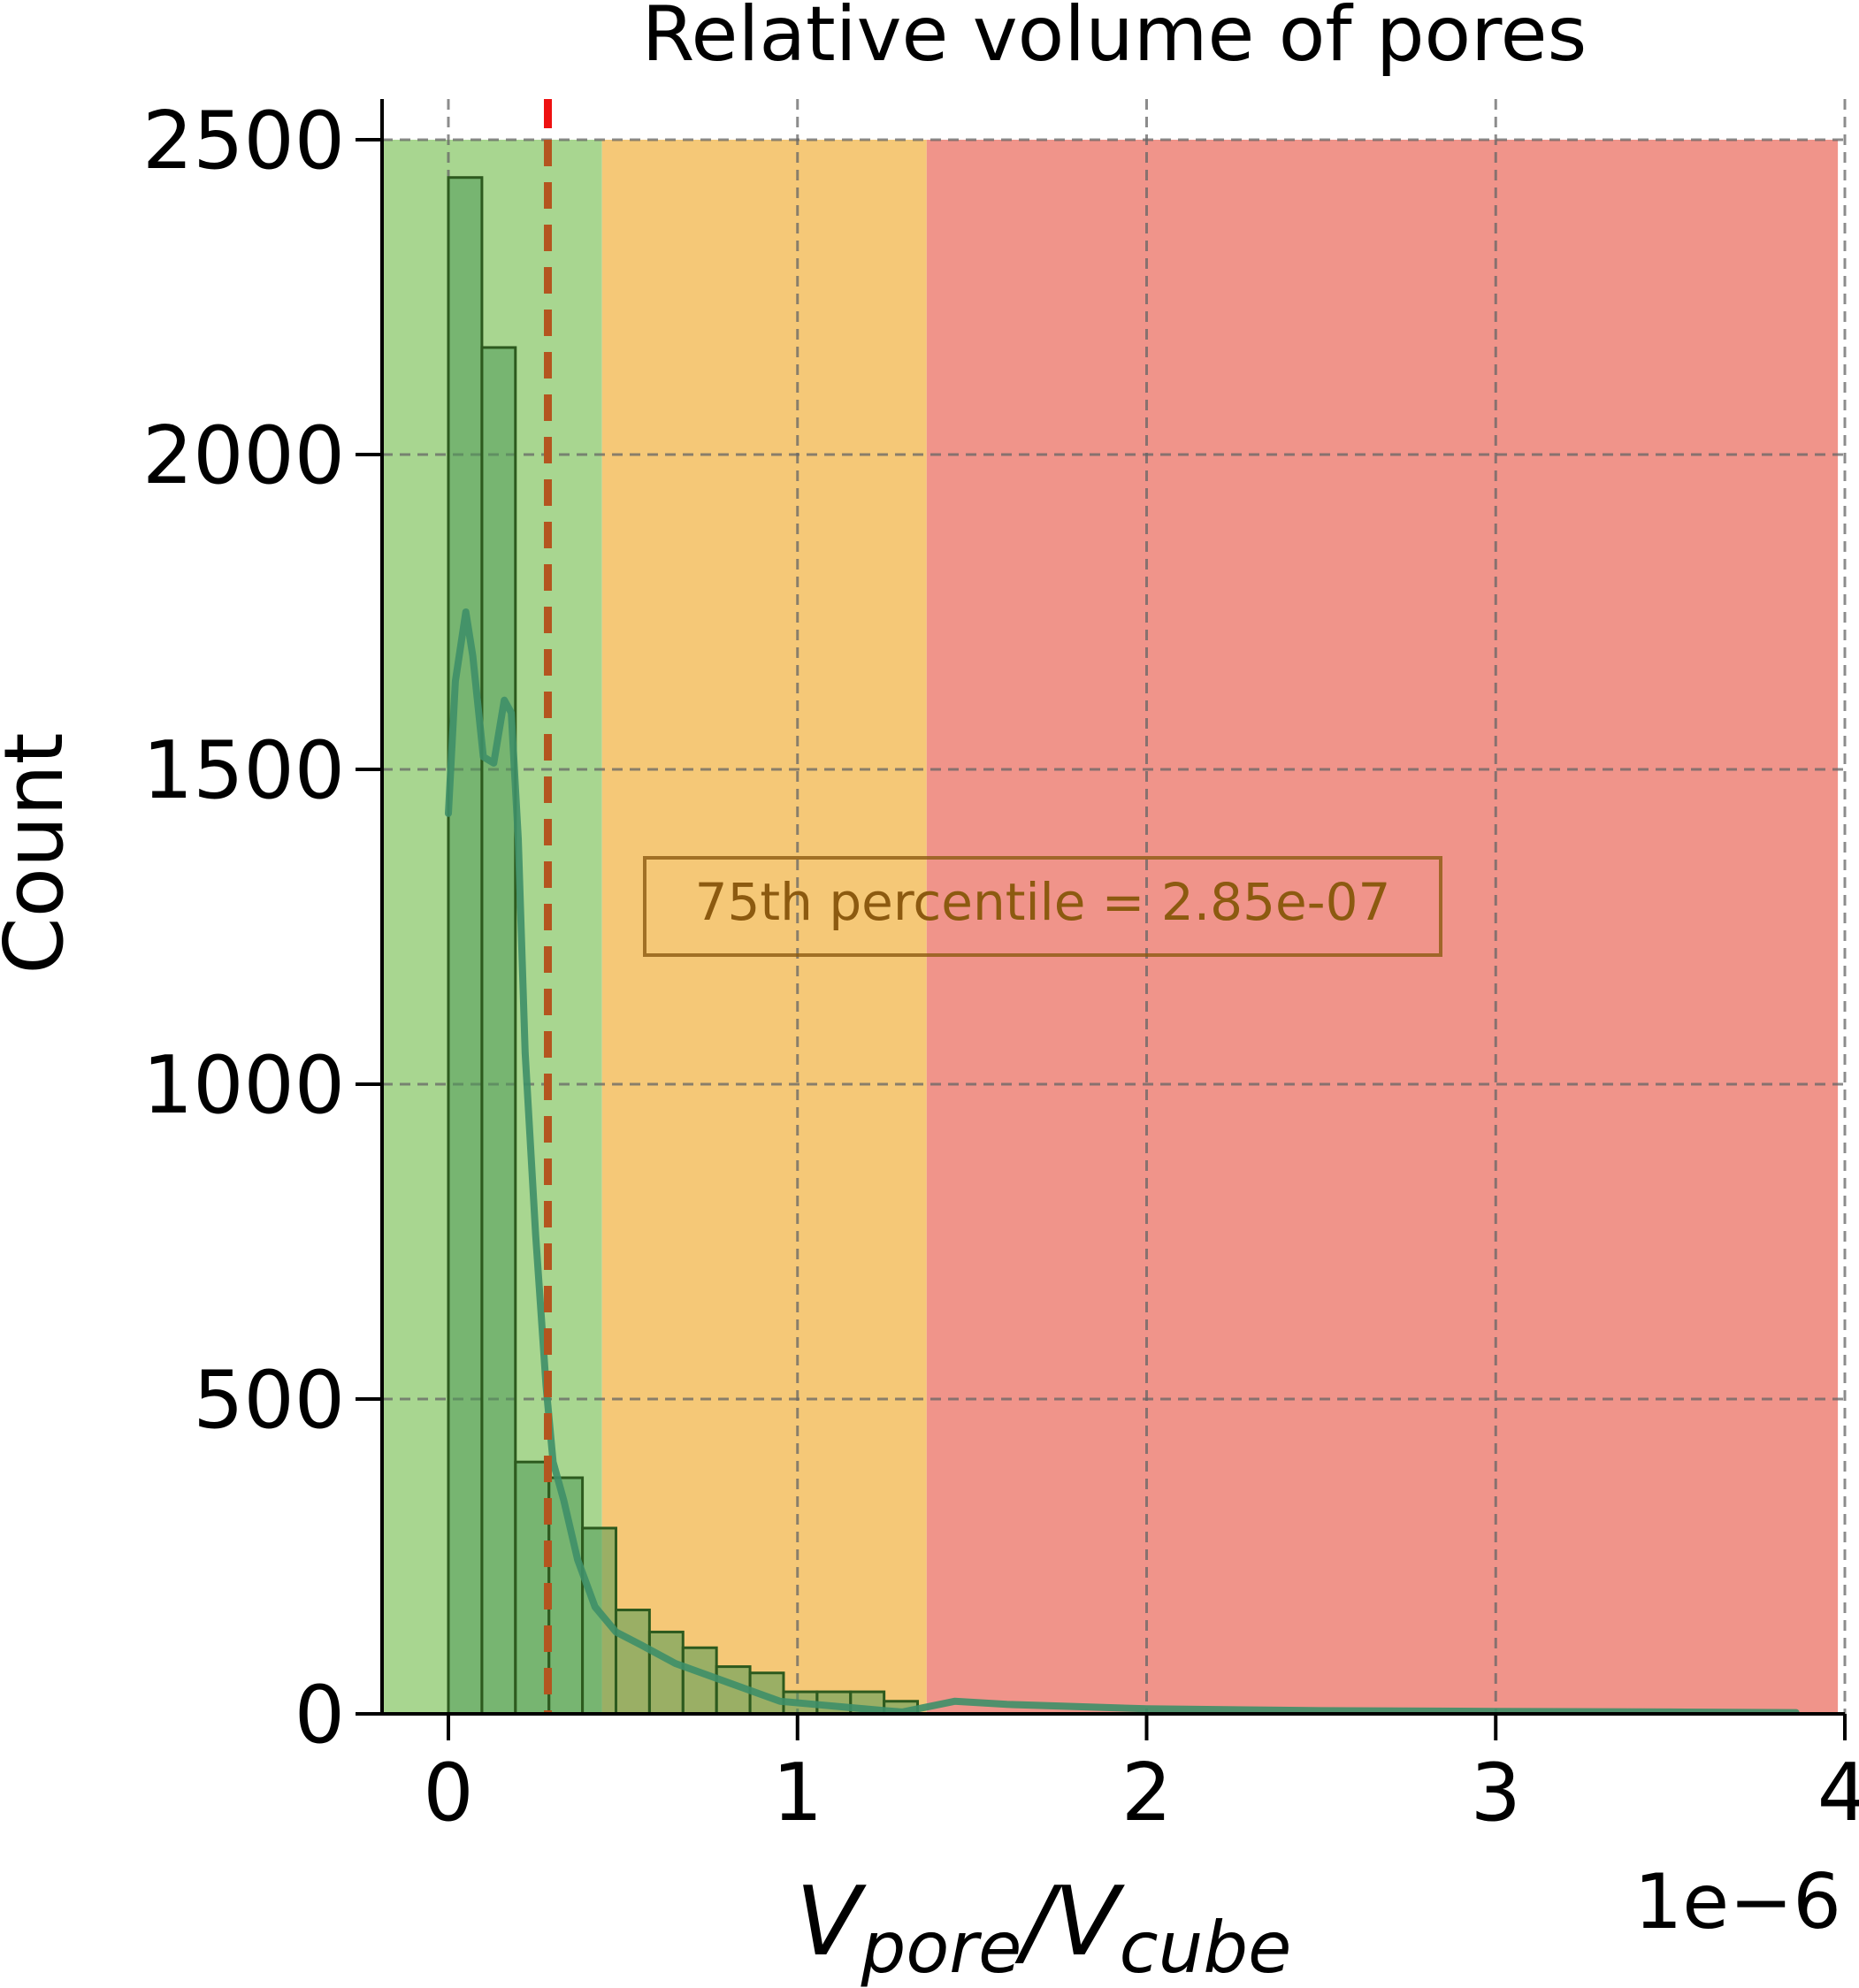 The width and height of the screenshot is (1859, 1988). What do you see at coordinates (448, 1793) in the screenshot?
I see `x-tick-label-0: 0` at bounding box center [448, 1793].